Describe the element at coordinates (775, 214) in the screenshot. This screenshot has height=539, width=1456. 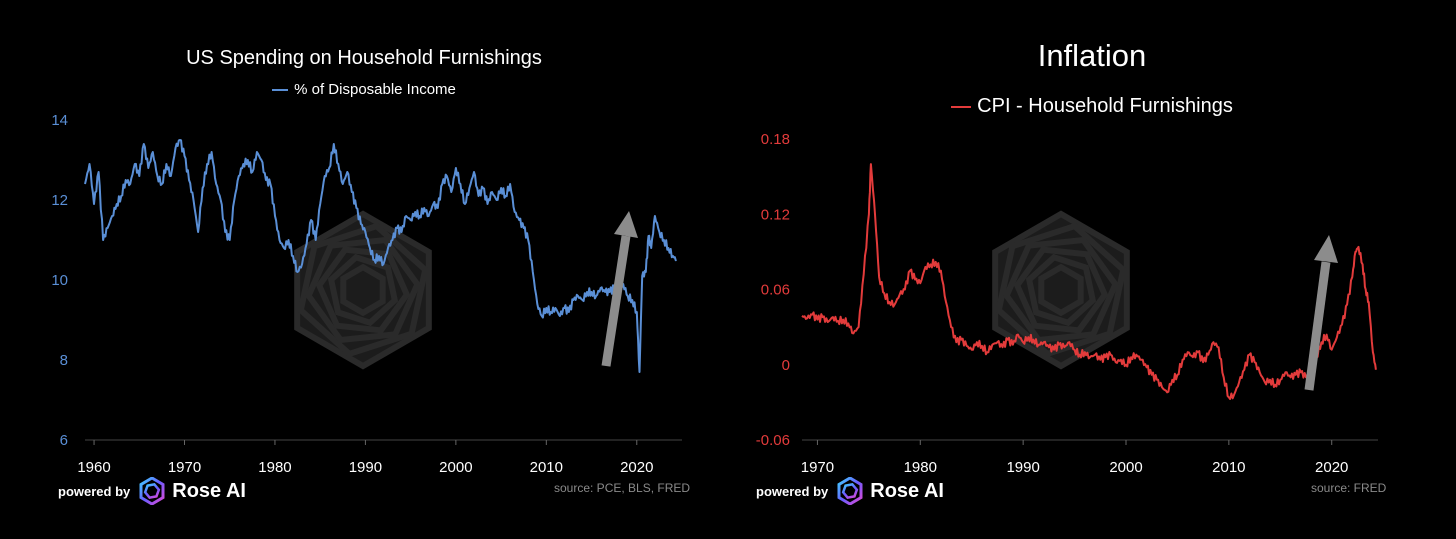
I see `y-tick-label: 0.12` at that location.